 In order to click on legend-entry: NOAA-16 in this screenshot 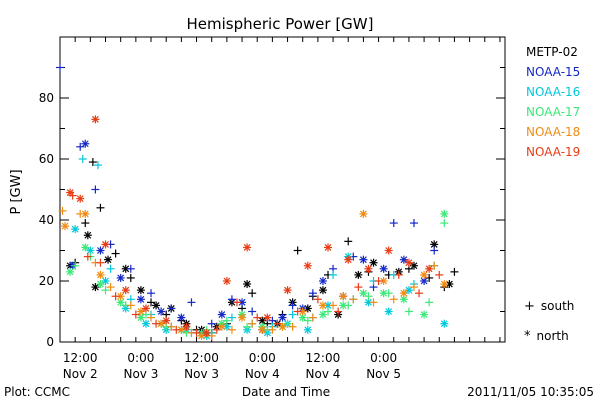, I will do `click(553, 92)`.